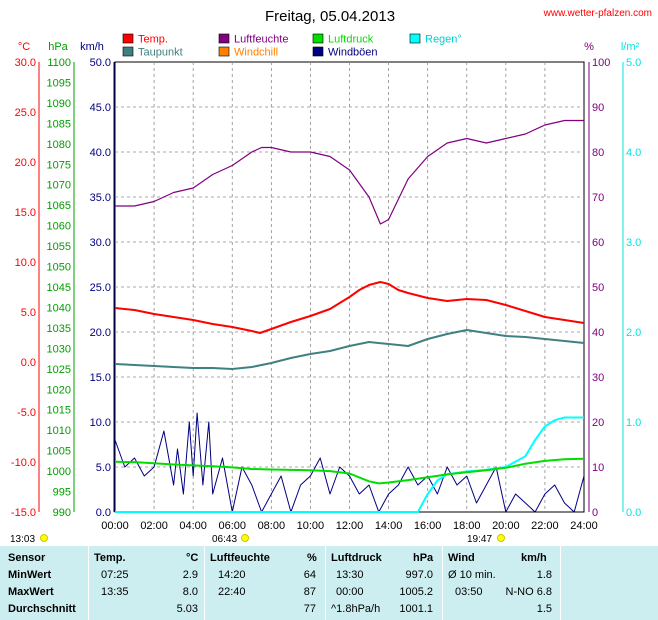 This screenshot has height=620, width=658. Describe the element at coordinates (115, 526) in the screenshot. I see `x-tick-label: 00:00` at that location.